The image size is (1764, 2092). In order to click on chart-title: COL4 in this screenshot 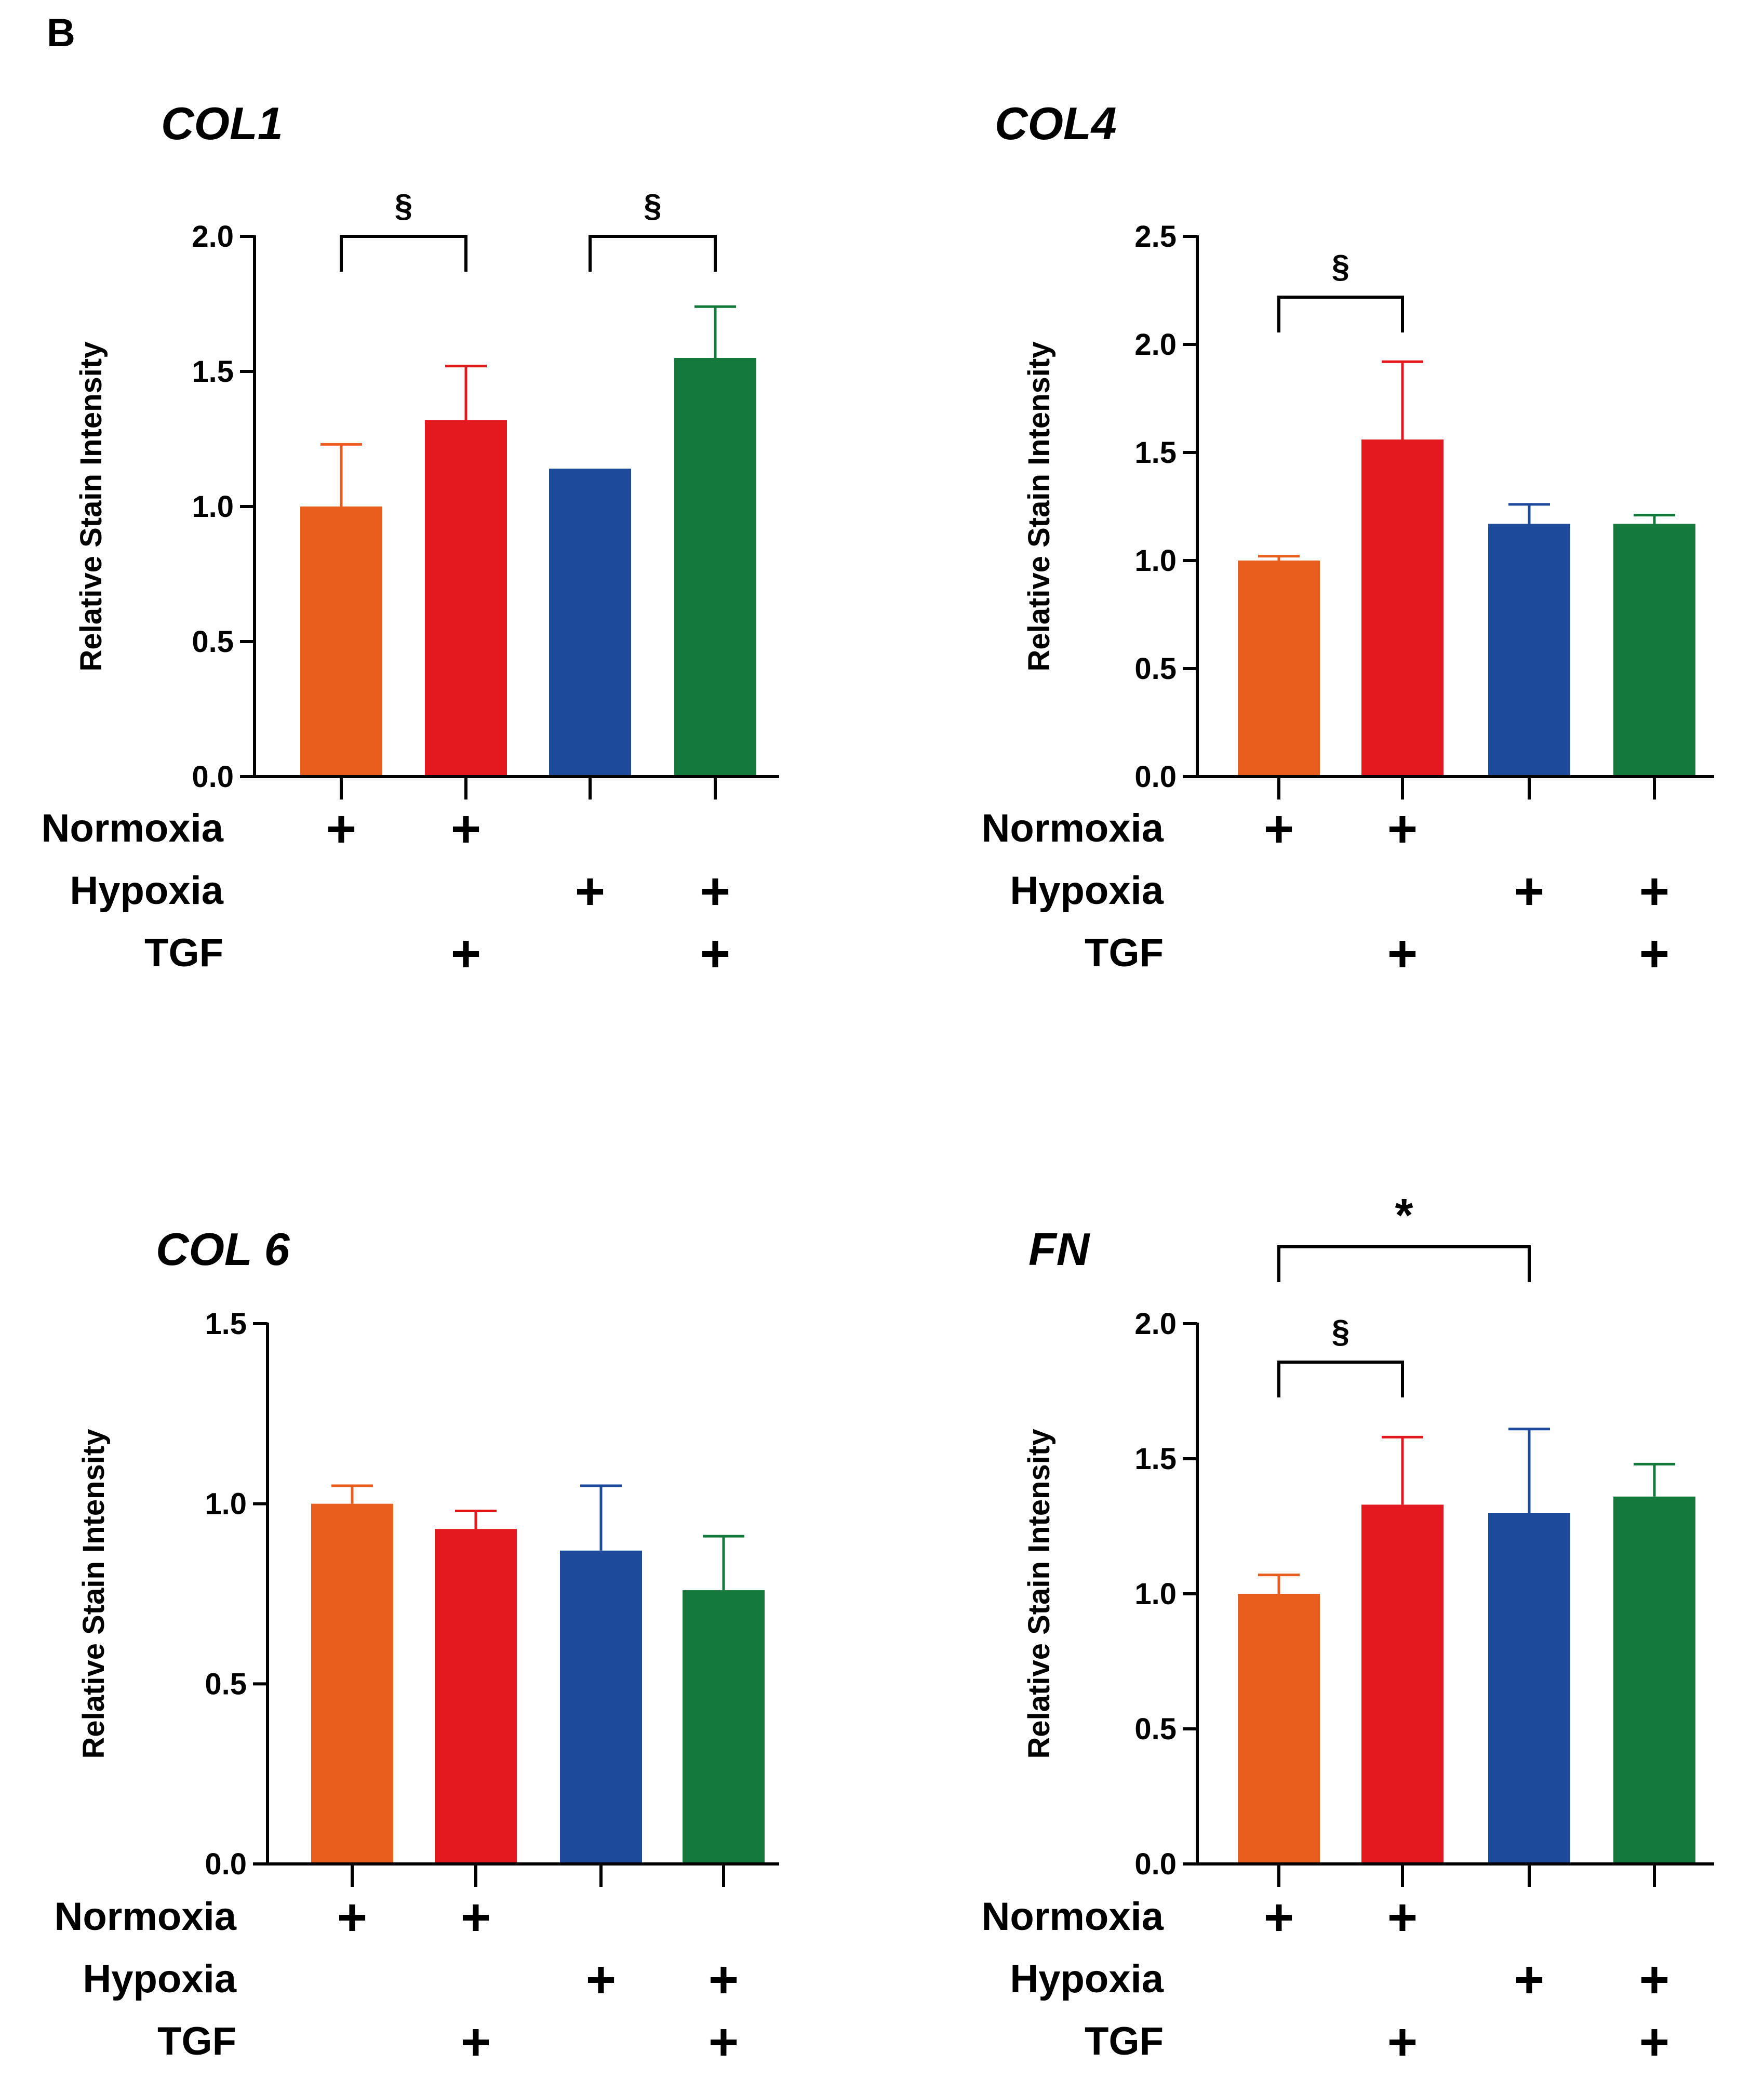, I will do `click(1056, 123)`.